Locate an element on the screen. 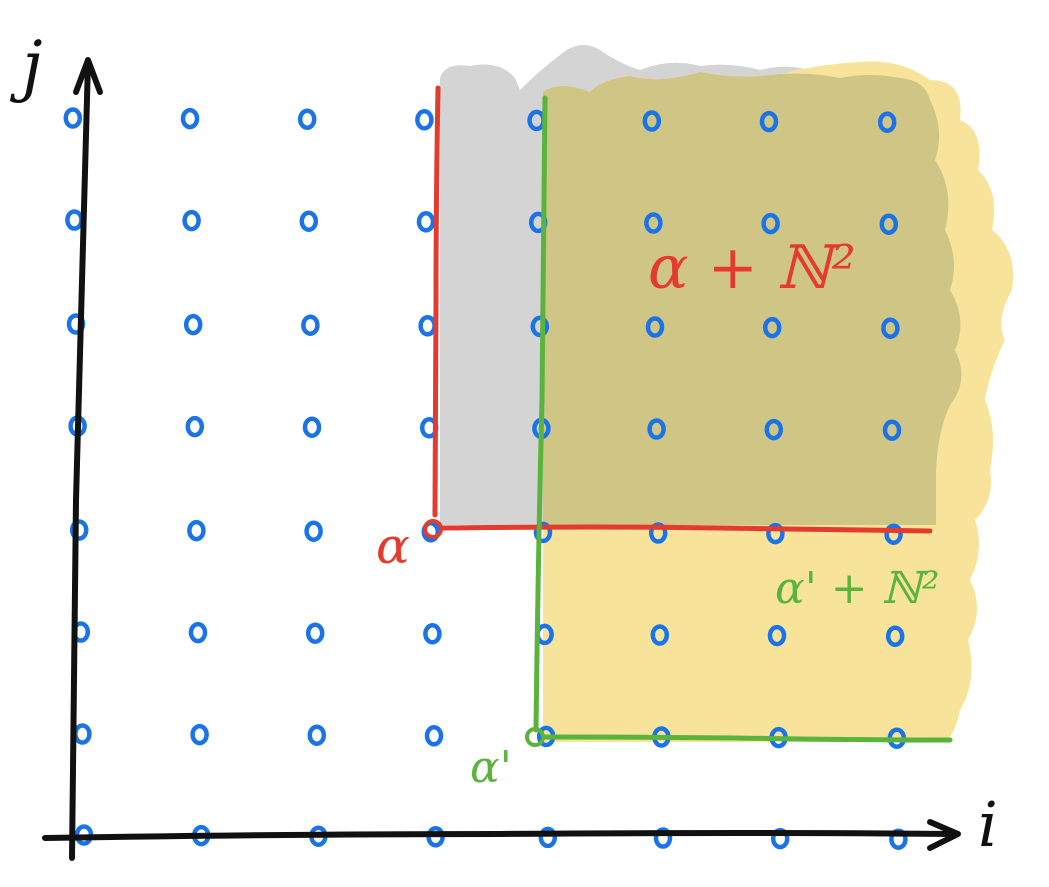 This screenshot has width=1049, height=887. y-axis-label: j is located at coordinates (25, 65).